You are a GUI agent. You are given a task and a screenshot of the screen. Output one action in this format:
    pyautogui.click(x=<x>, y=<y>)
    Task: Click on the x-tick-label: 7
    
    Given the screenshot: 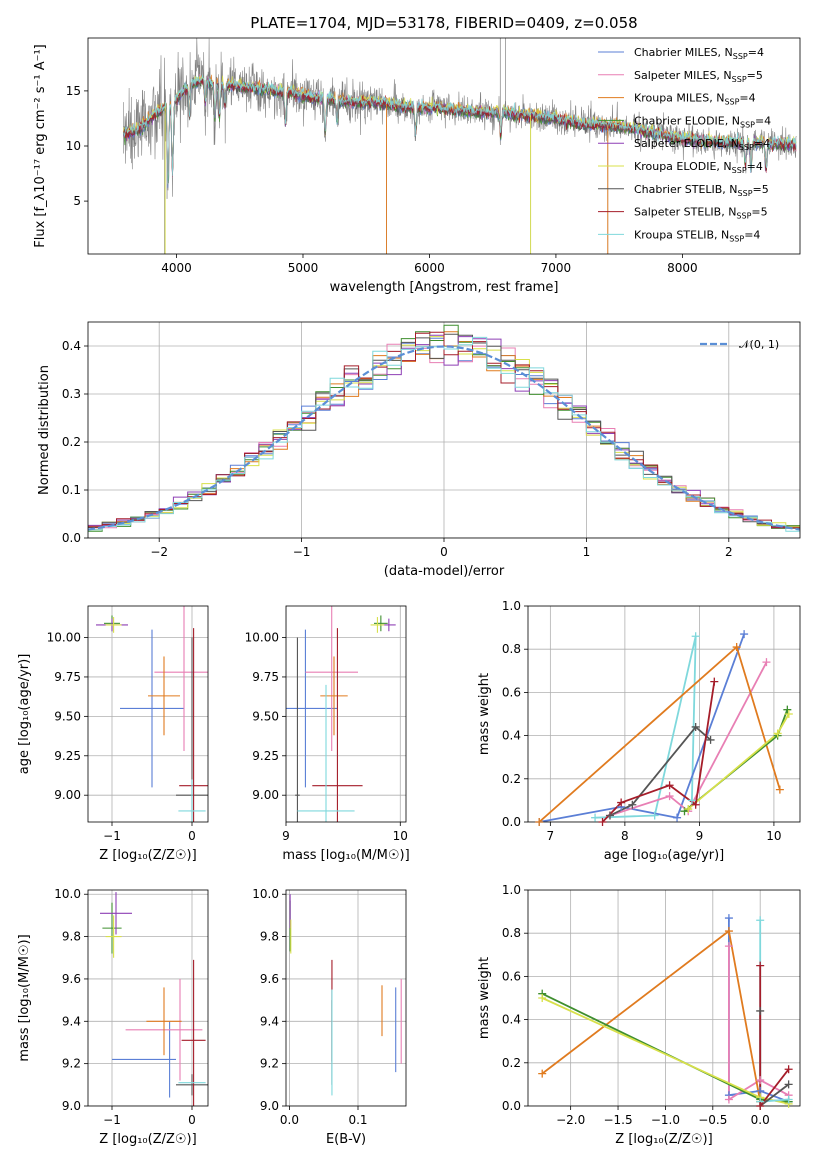 What is the action you would take?
    pyautogui.click(x=551, y=836)
    